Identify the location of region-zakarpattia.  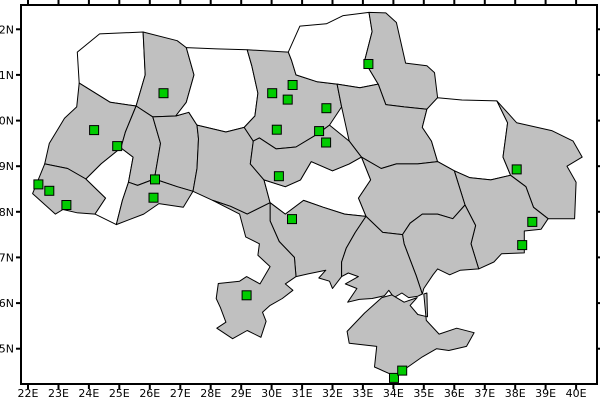
(69, 189).